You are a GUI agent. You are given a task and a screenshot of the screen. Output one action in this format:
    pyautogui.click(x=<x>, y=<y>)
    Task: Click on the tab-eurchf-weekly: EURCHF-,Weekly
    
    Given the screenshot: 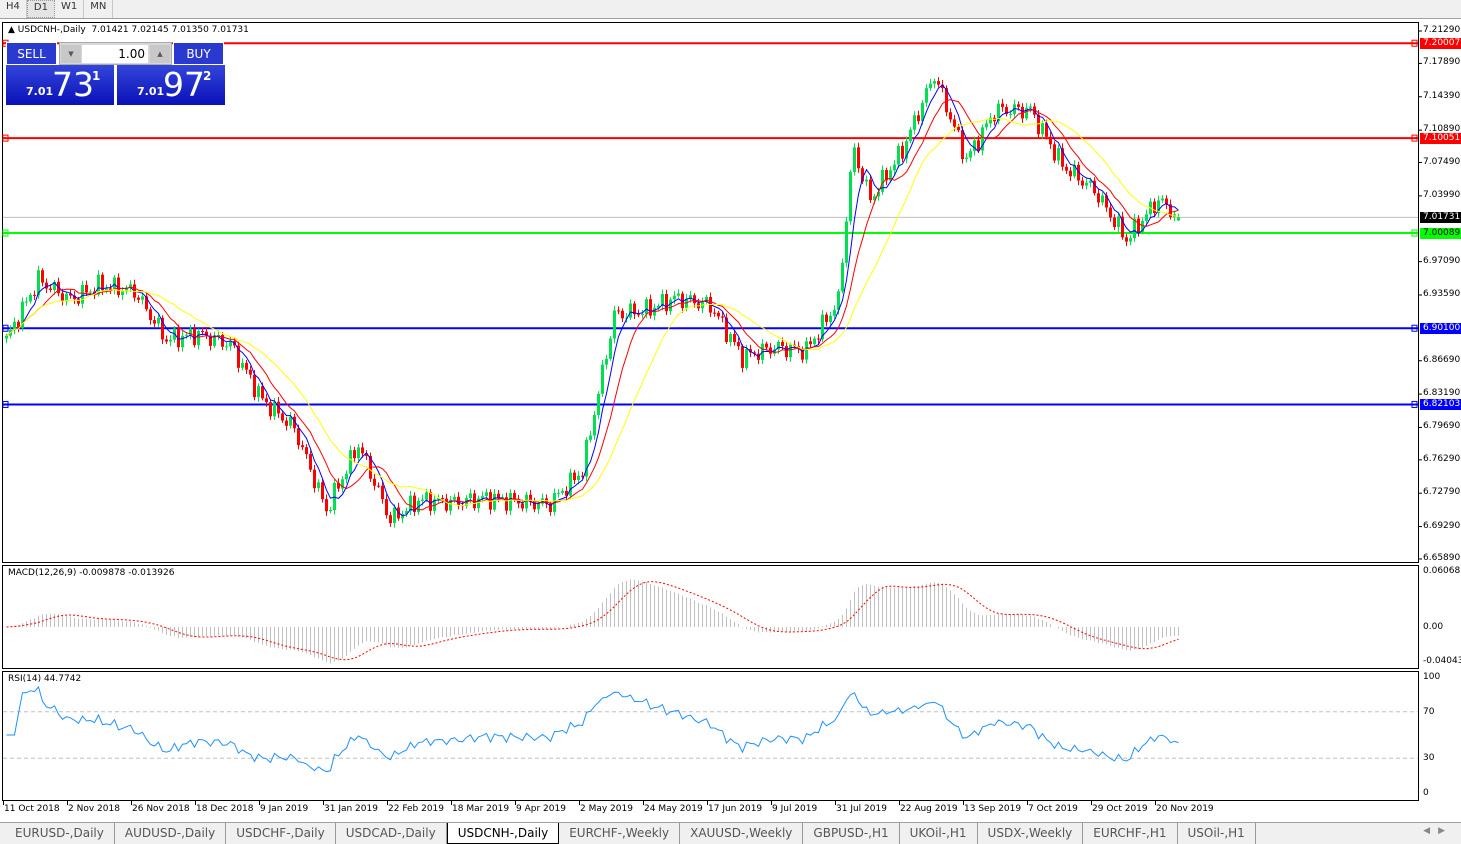 What is the action you would take?
    pyautogui.click(x=620, y=833)
    